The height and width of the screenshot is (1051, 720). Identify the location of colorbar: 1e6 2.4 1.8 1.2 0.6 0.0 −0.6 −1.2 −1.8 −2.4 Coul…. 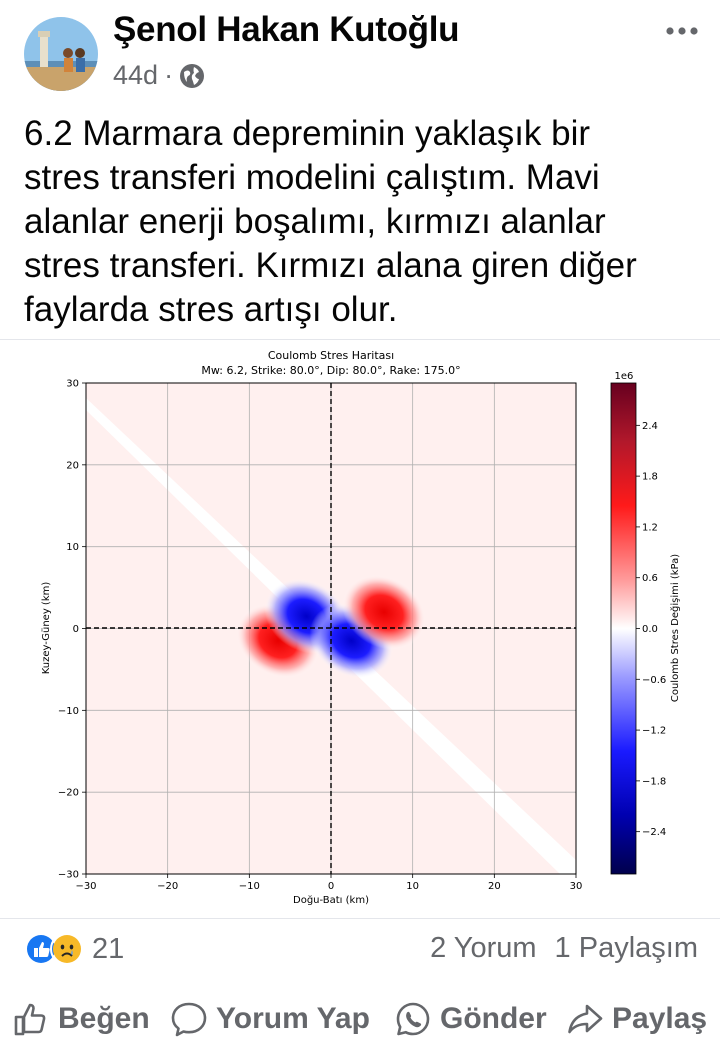
(645, 623).